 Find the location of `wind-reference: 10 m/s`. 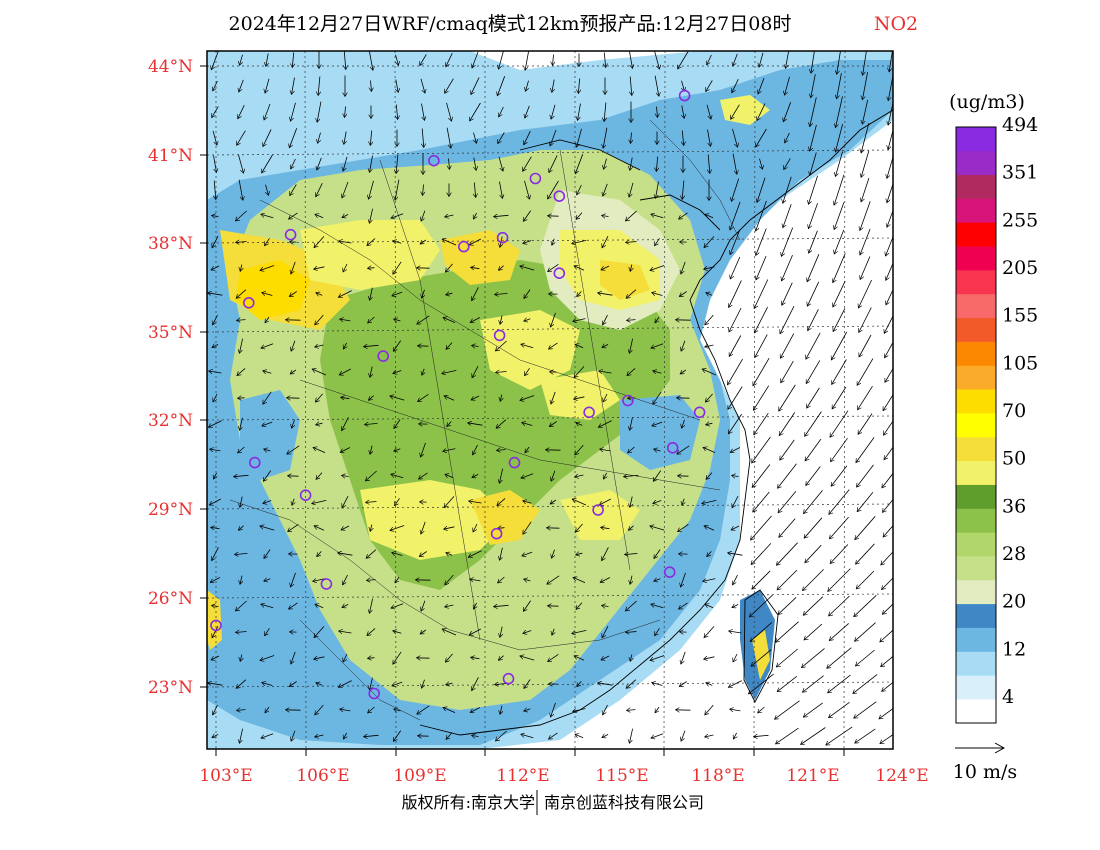

wind-reference: 10 m/s is located at coordinates (985, 762).